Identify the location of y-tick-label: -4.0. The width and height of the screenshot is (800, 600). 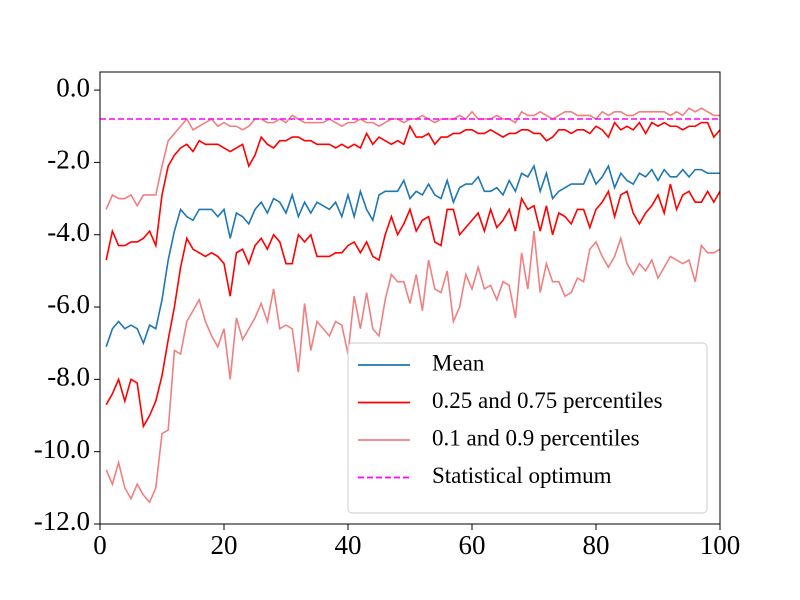
(68, 232).